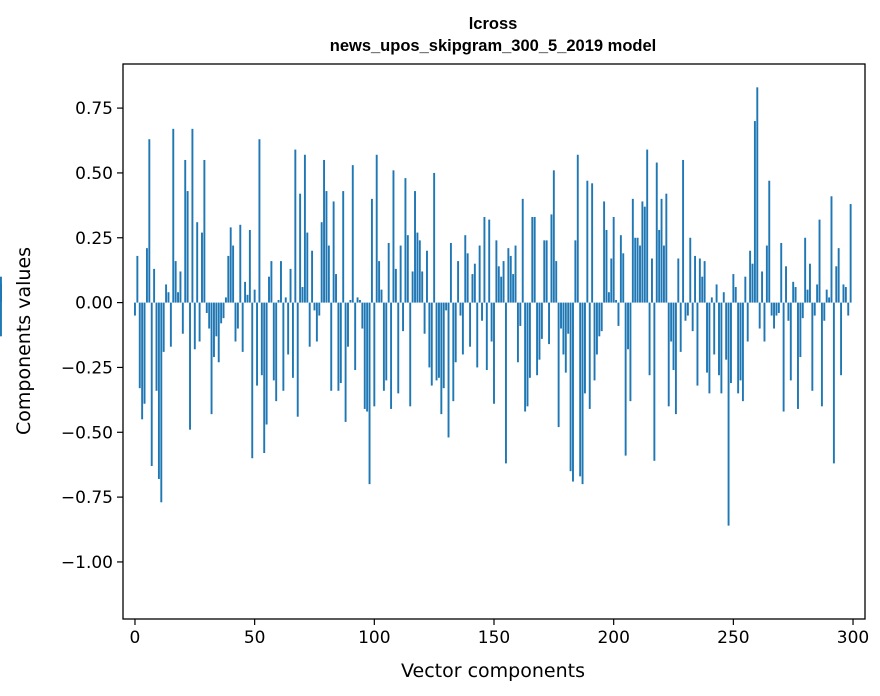 Image resolution: width=880 pixels, height=696 pixels. Describe the element at coordinates (733, 638) in the screenshot. I see `x-tick-label: 250` at that location.